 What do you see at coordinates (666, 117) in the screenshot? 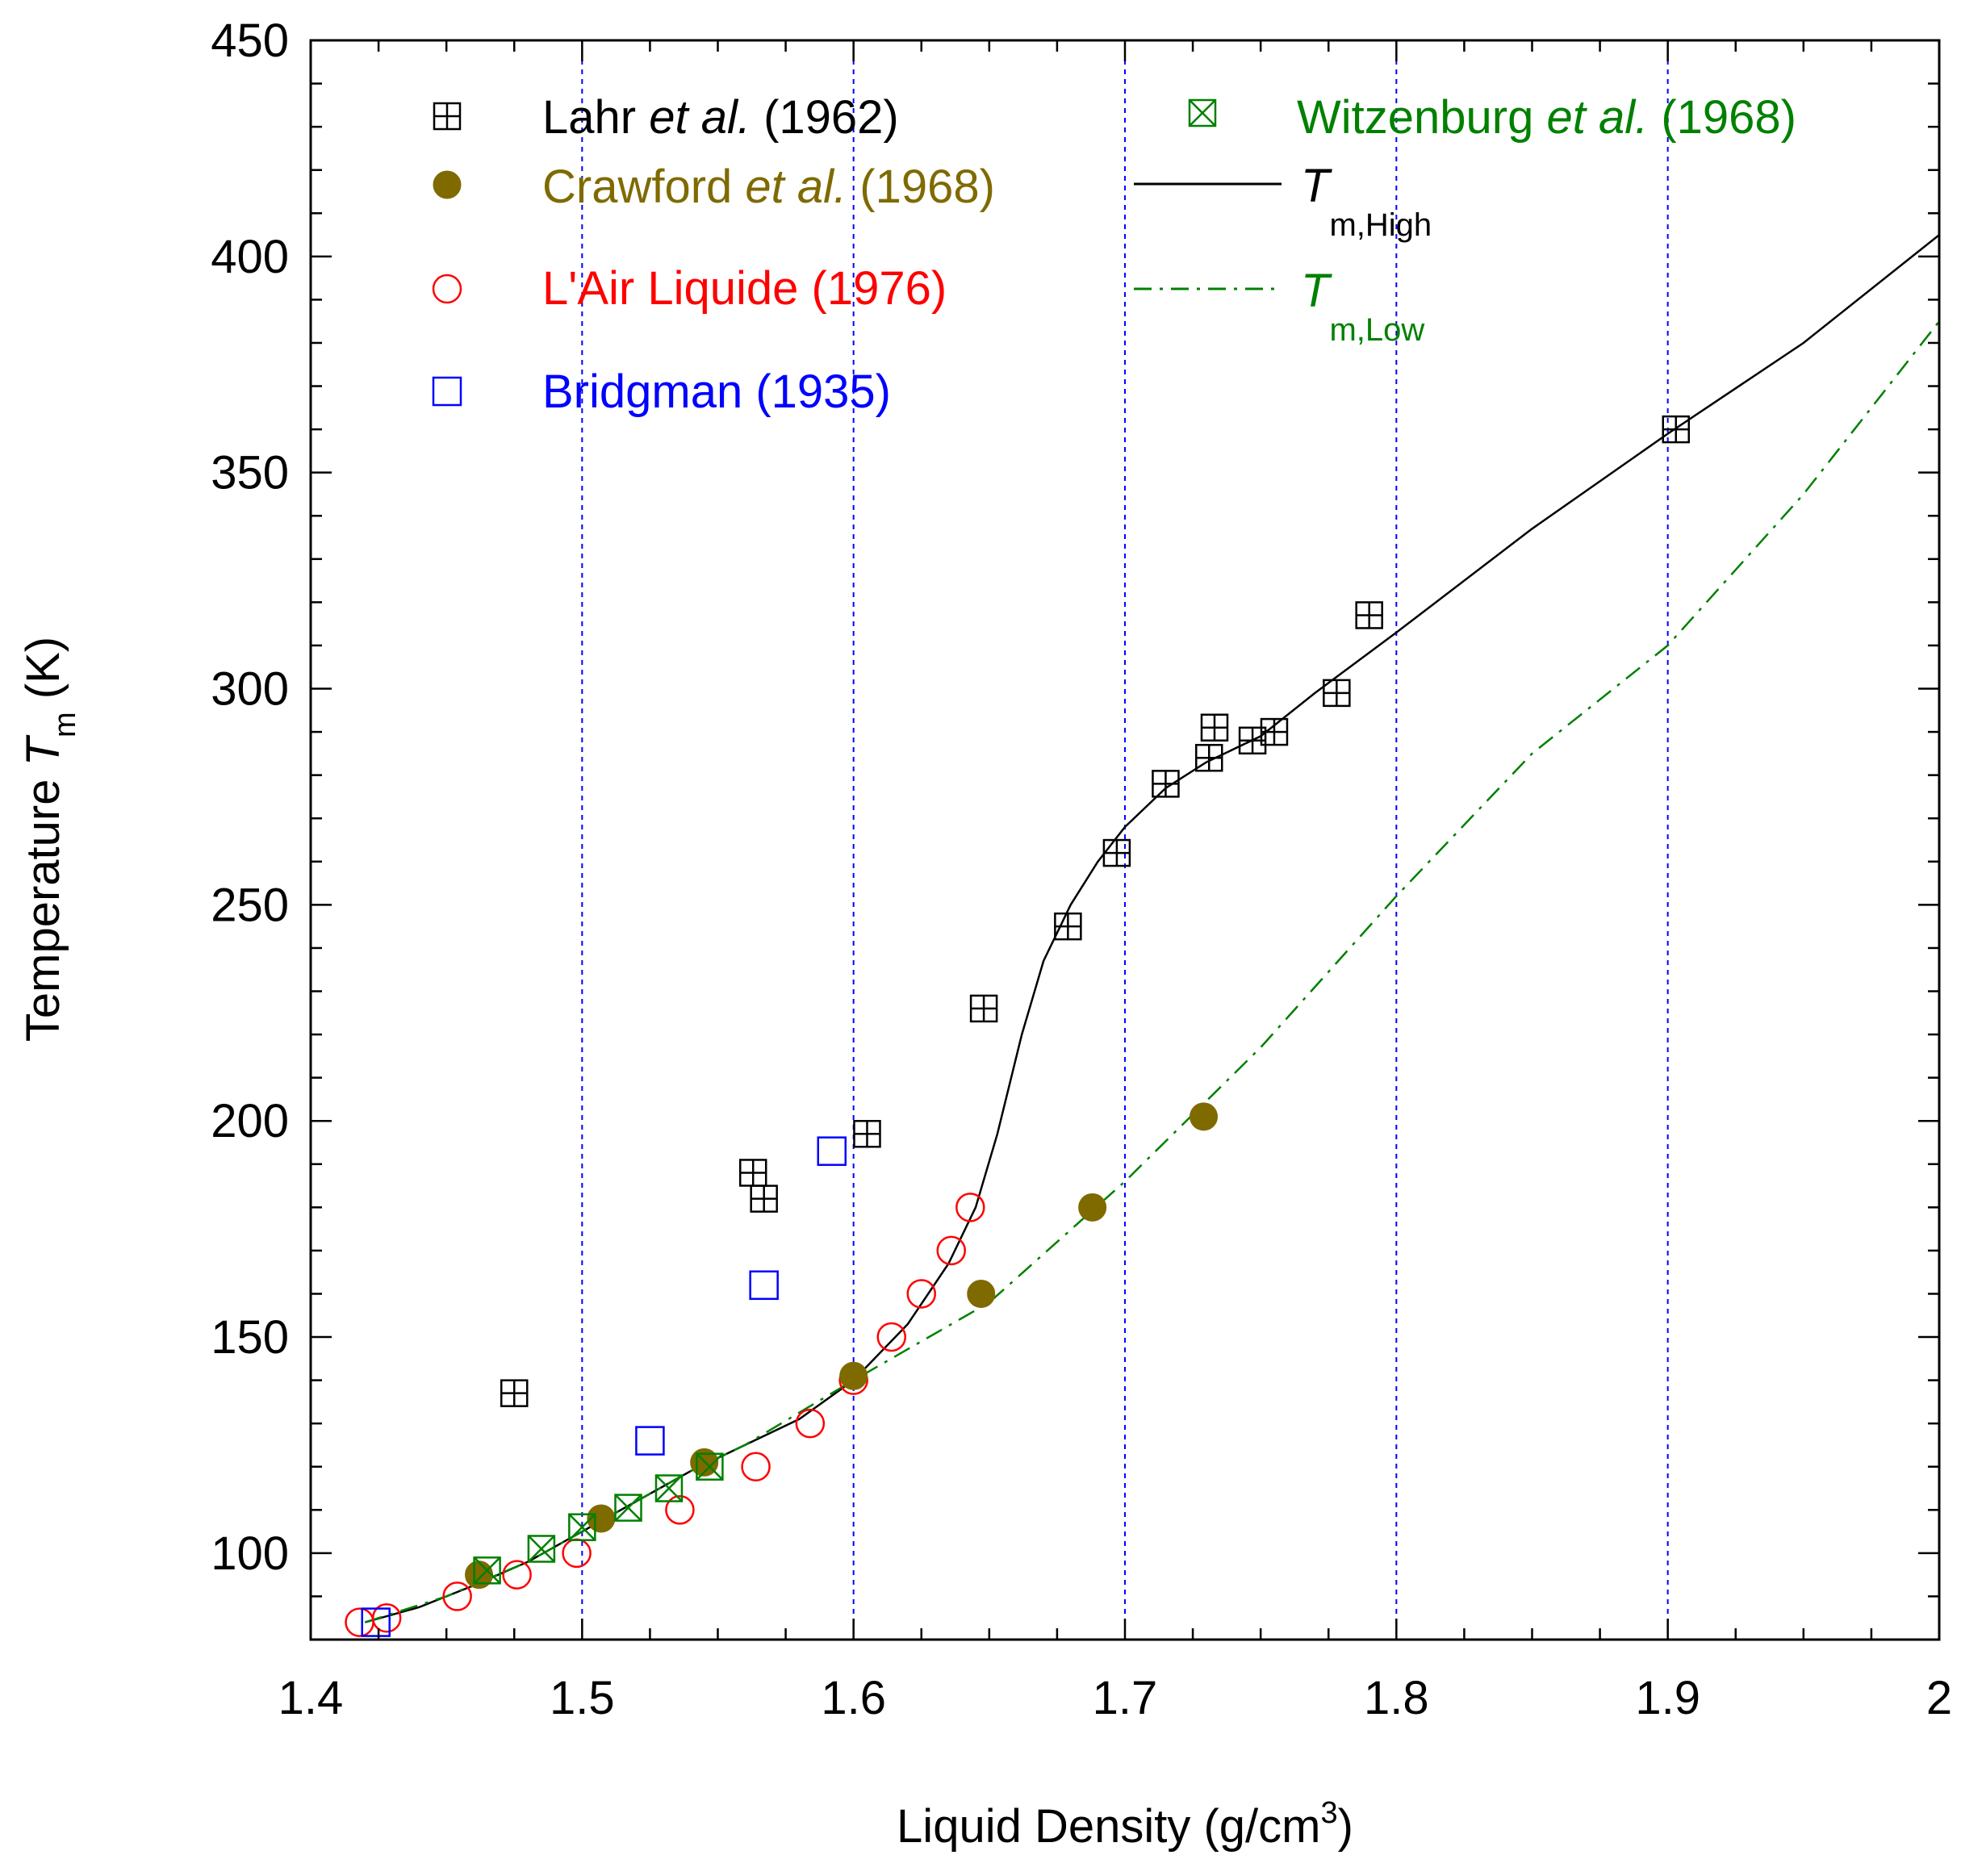
I see `legend-entry-lahr: Lahr et al. (1962)` at bounding box center [666, 117].